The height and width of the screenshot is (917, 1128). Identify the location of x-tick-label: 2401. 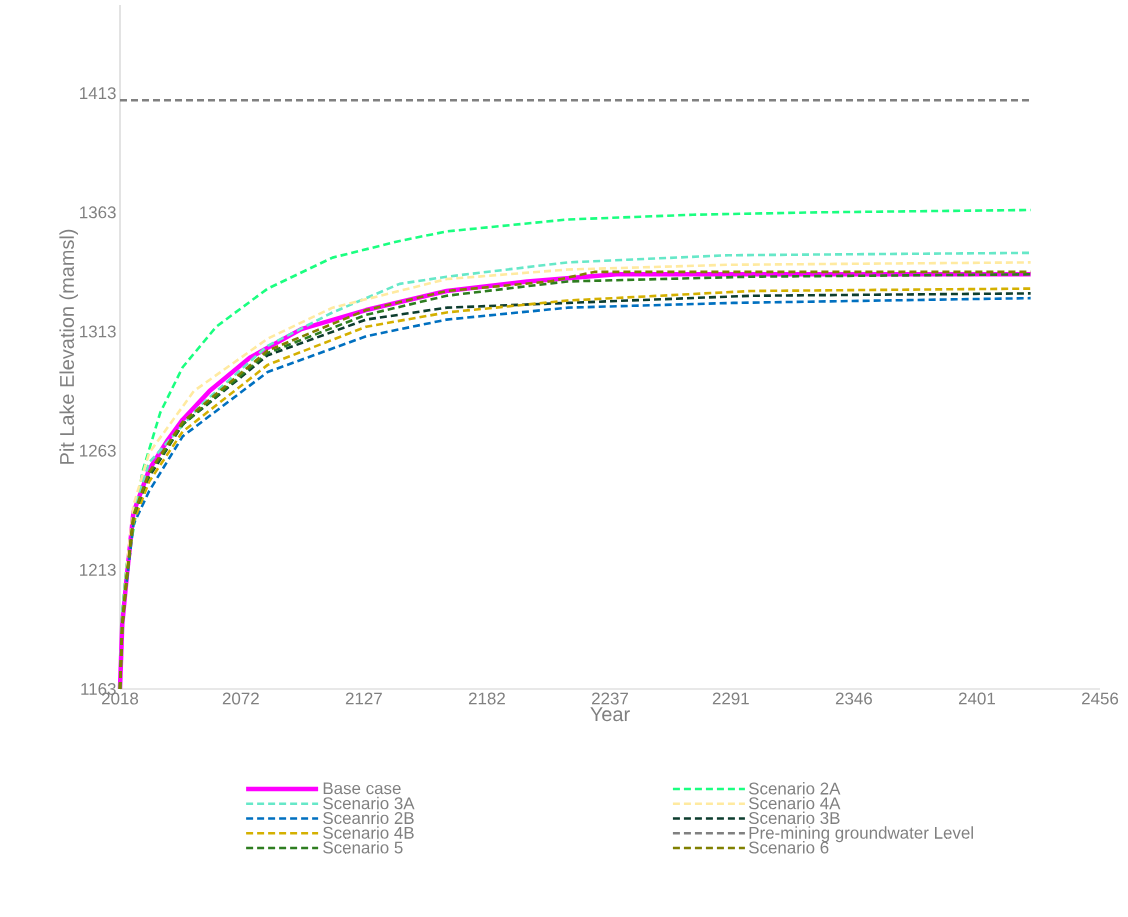
(976, 698).